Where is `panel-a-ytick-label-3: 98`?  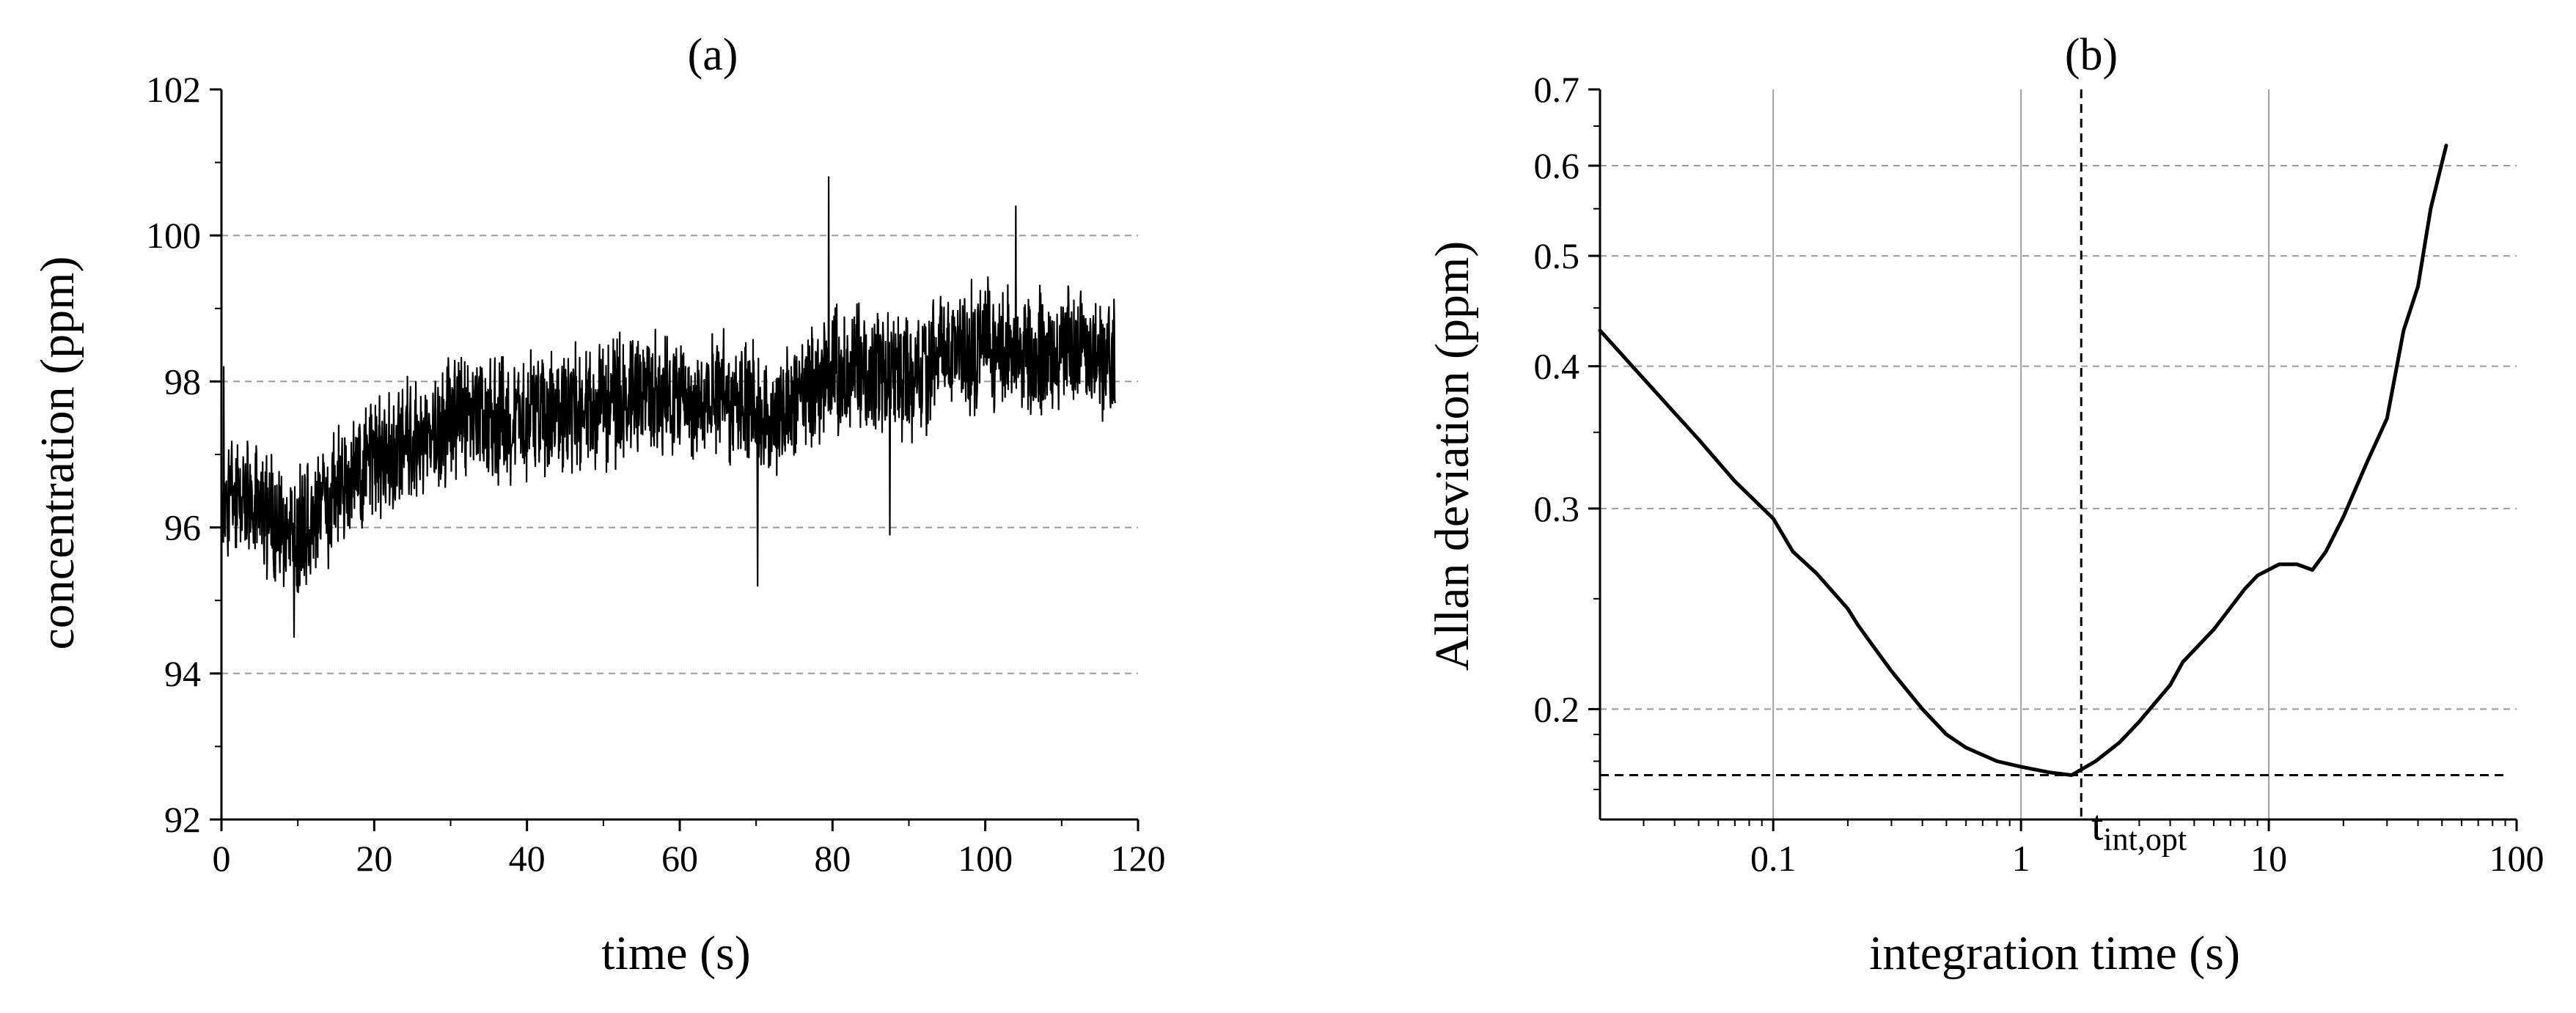 panel-a-ytick-label-3: 98 is located at coordinates (183, 382).